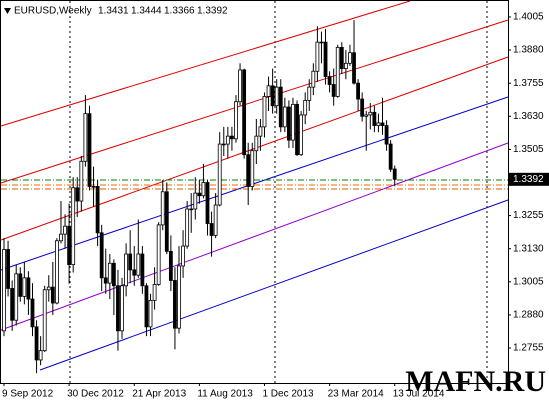 The image size is (549, 402). What do you see at coordinates (528, 149) in the screenshot?
I see `y-tick-label: 1.3505` at bounding box center [528, 149].